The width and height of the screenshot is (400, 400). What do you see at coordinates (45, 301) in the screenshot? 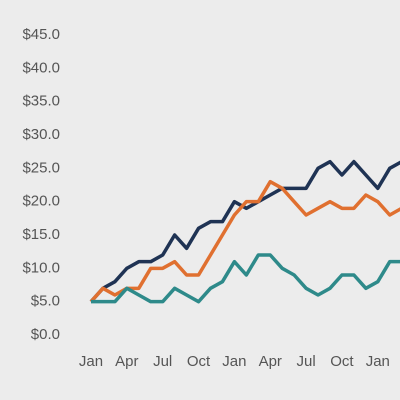
I see `y-tick-label: $5.0` at bounding box center [45, 301].